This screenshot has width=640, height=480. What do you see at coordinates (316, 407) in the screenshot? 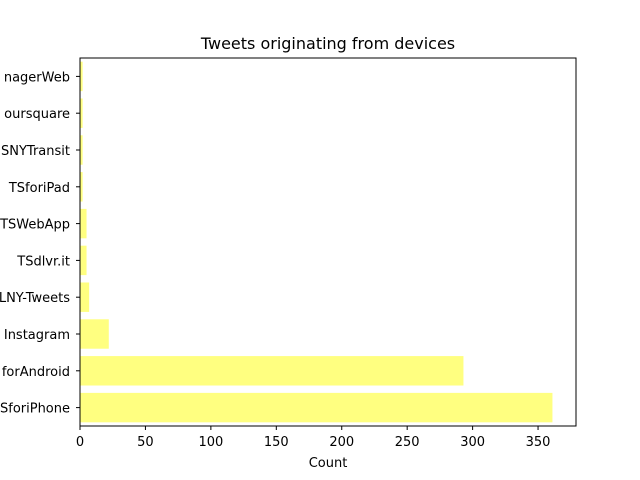
I see `bar-SforiPhone` at bounding box center [316, 407].